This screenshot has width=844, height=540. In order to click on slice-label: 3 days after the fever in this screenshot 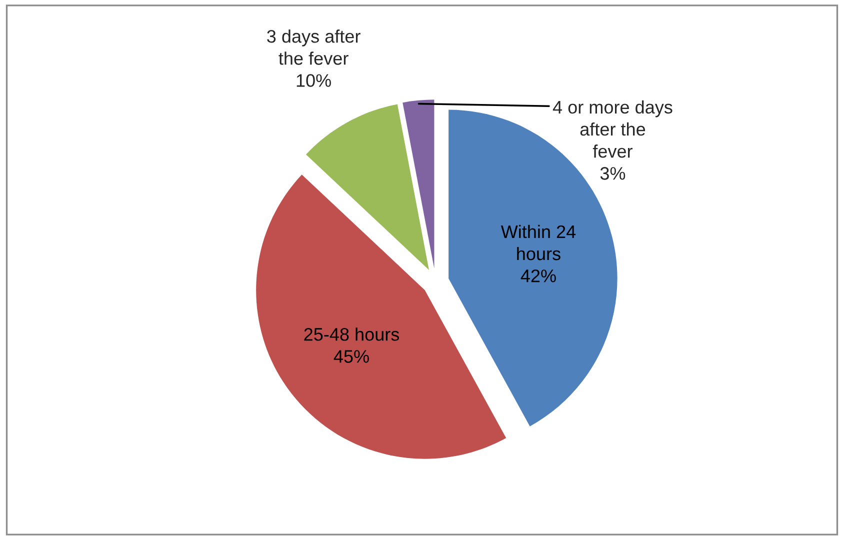, I will do `click(313, 47)`.